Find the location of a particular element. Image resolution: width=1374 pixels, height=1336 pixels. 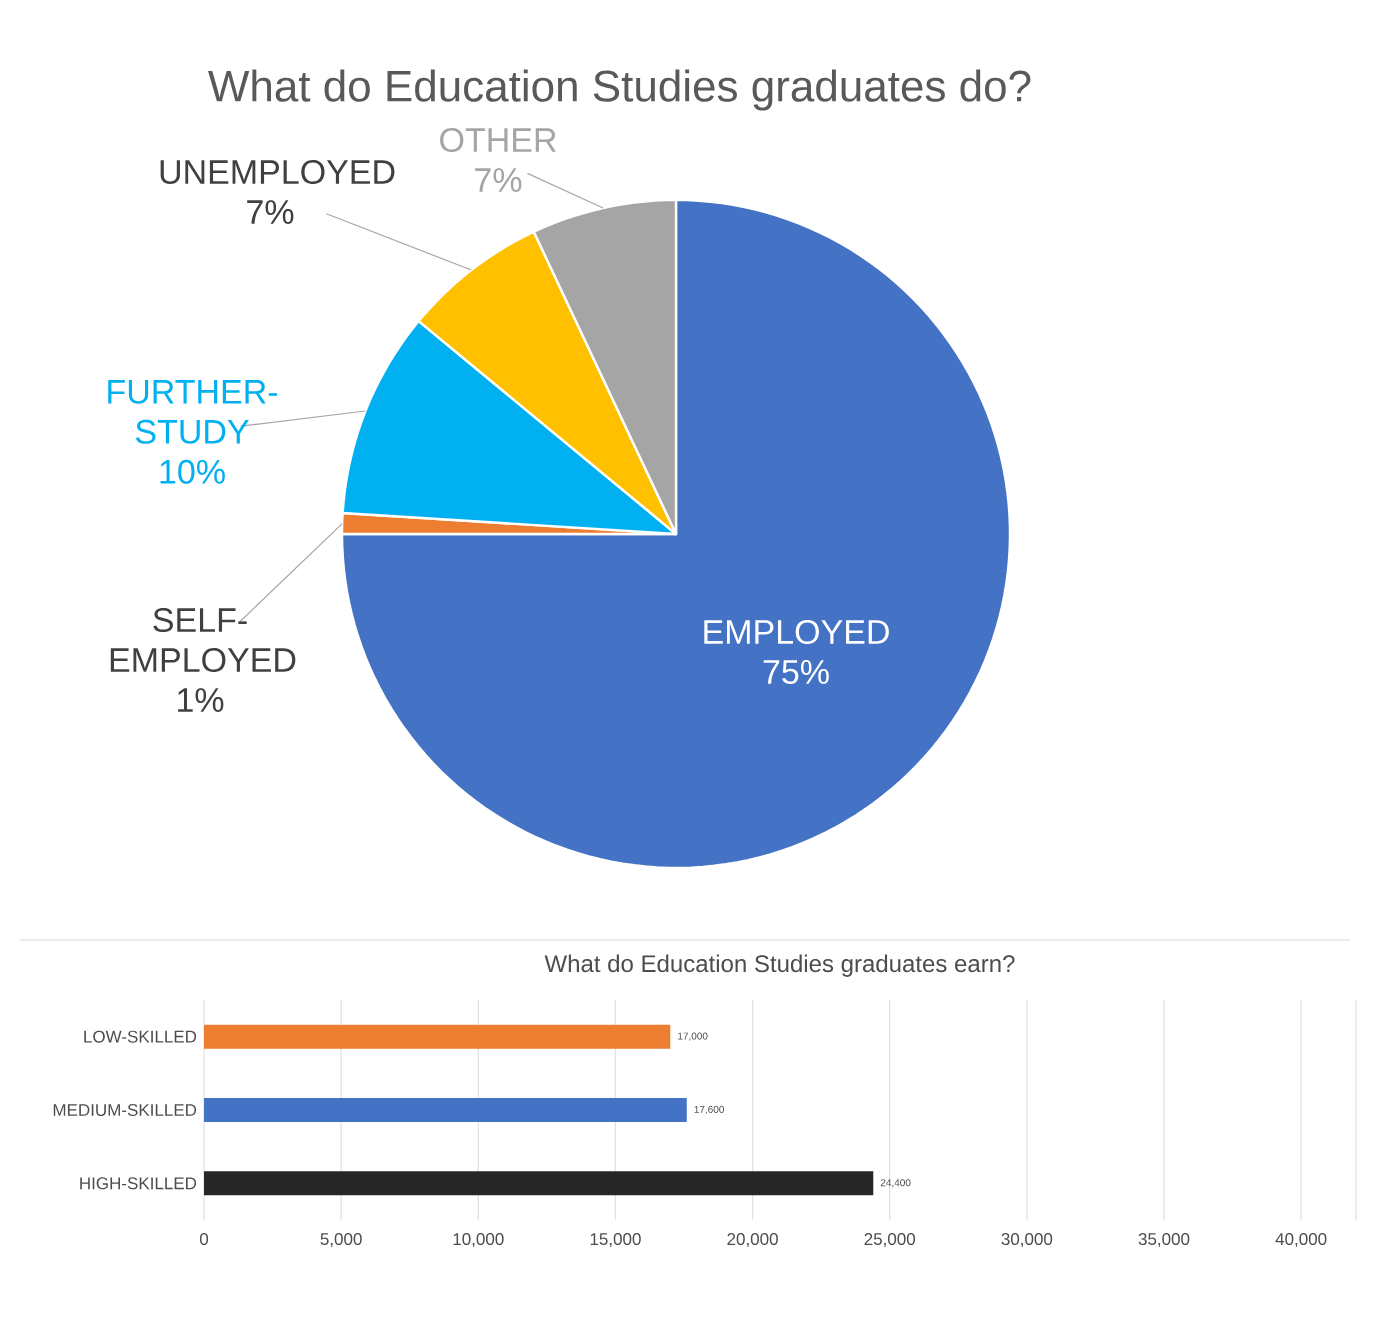

slice-label: OTHER is located at coordinates (498, 140).